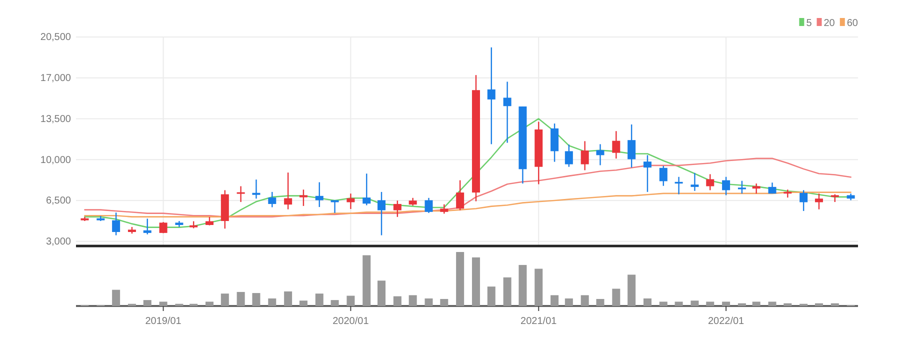 The height and width of the screenshot is (344, 908). I want to click on line-series, so click(468, 188).